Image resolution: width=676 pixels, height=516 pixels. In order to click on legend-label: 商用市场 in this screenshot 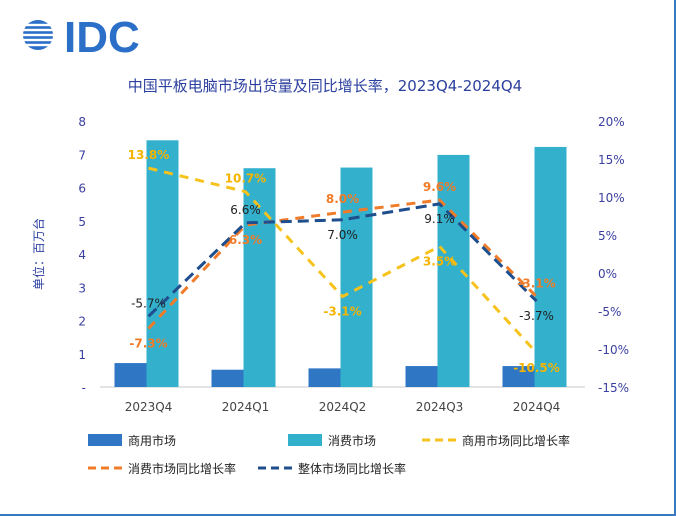, I will do `click(152, 440)`.